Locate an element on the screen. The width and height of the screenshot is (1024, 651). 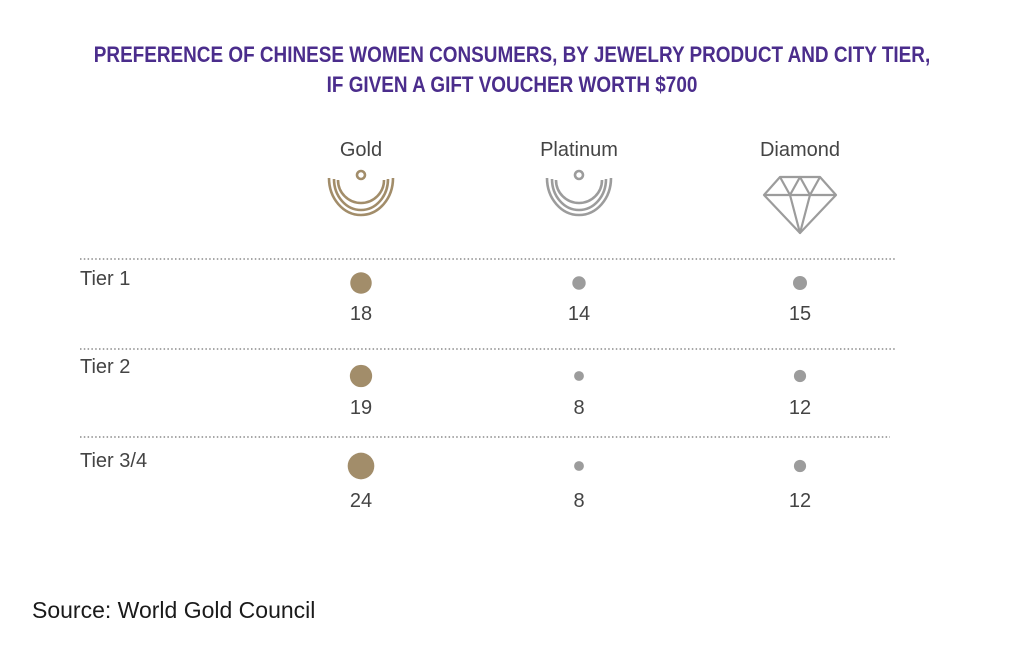
column-header-platinum: Platinum is located at coordinates (579, 150).